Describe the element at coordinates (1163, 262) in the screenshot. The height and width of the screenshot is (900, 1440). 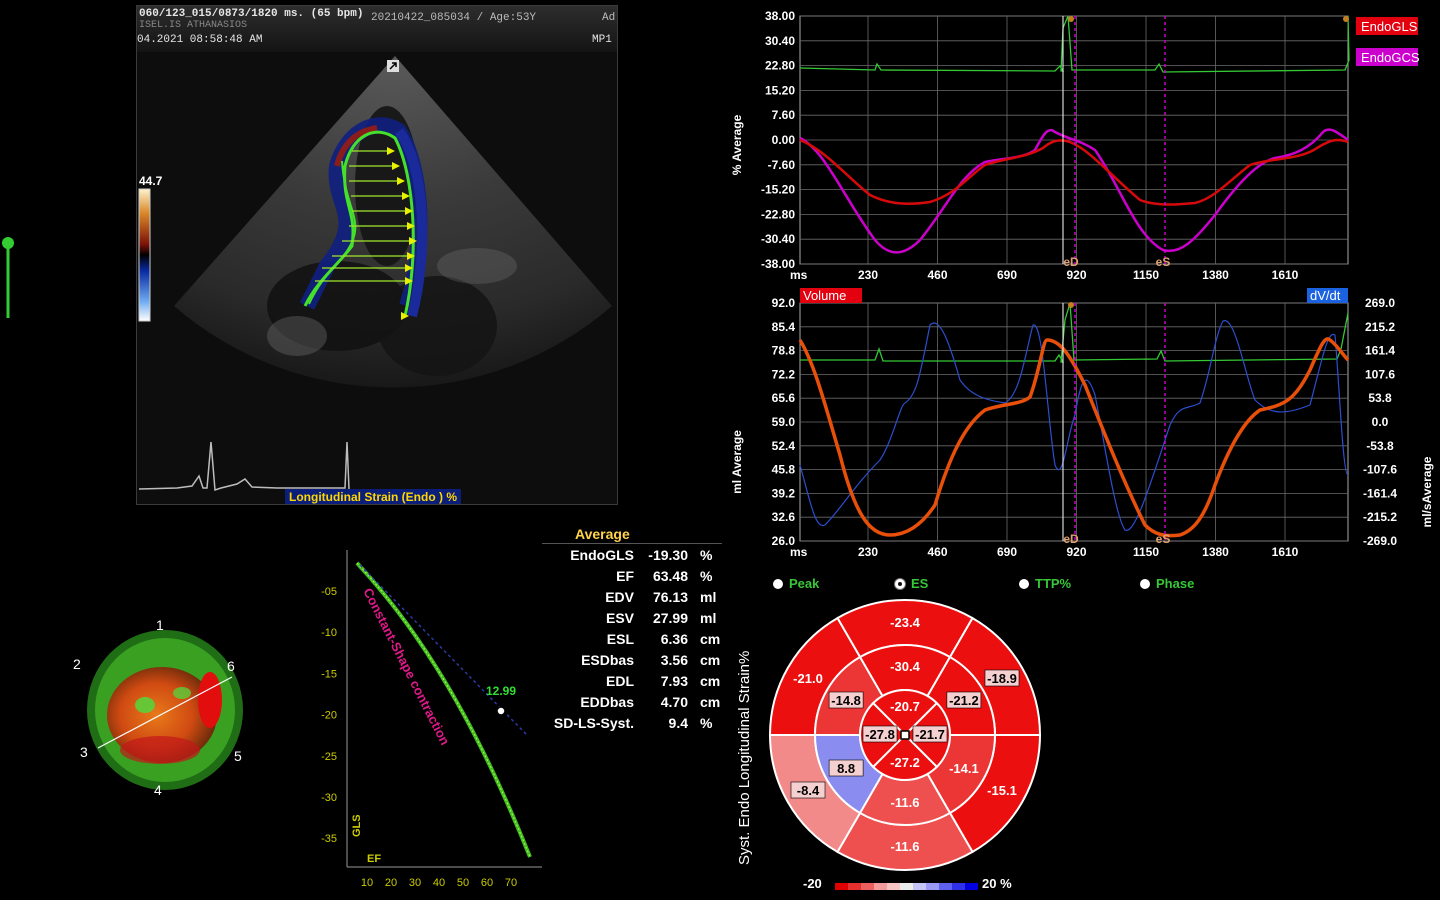
I see `marker-es: eS` at that location.